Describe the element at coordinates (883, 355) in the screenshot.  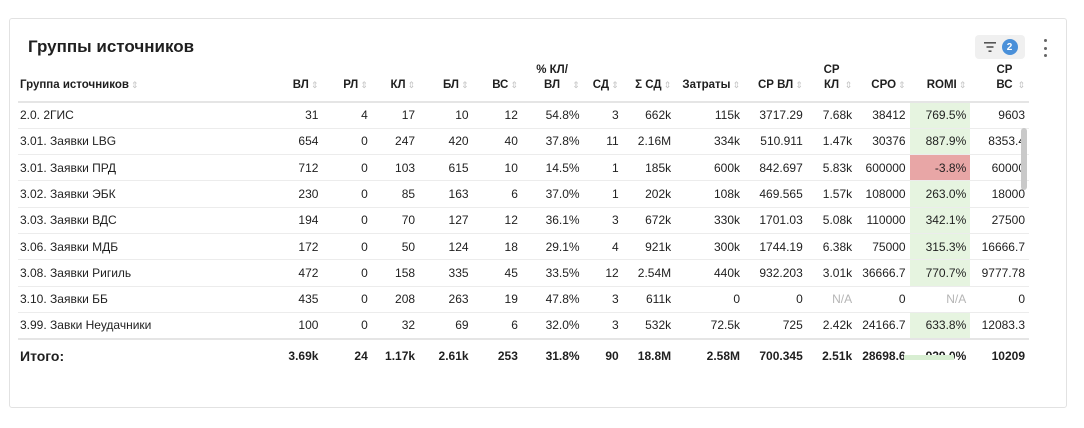
I see `totals-cell: 28698.6` at that location.